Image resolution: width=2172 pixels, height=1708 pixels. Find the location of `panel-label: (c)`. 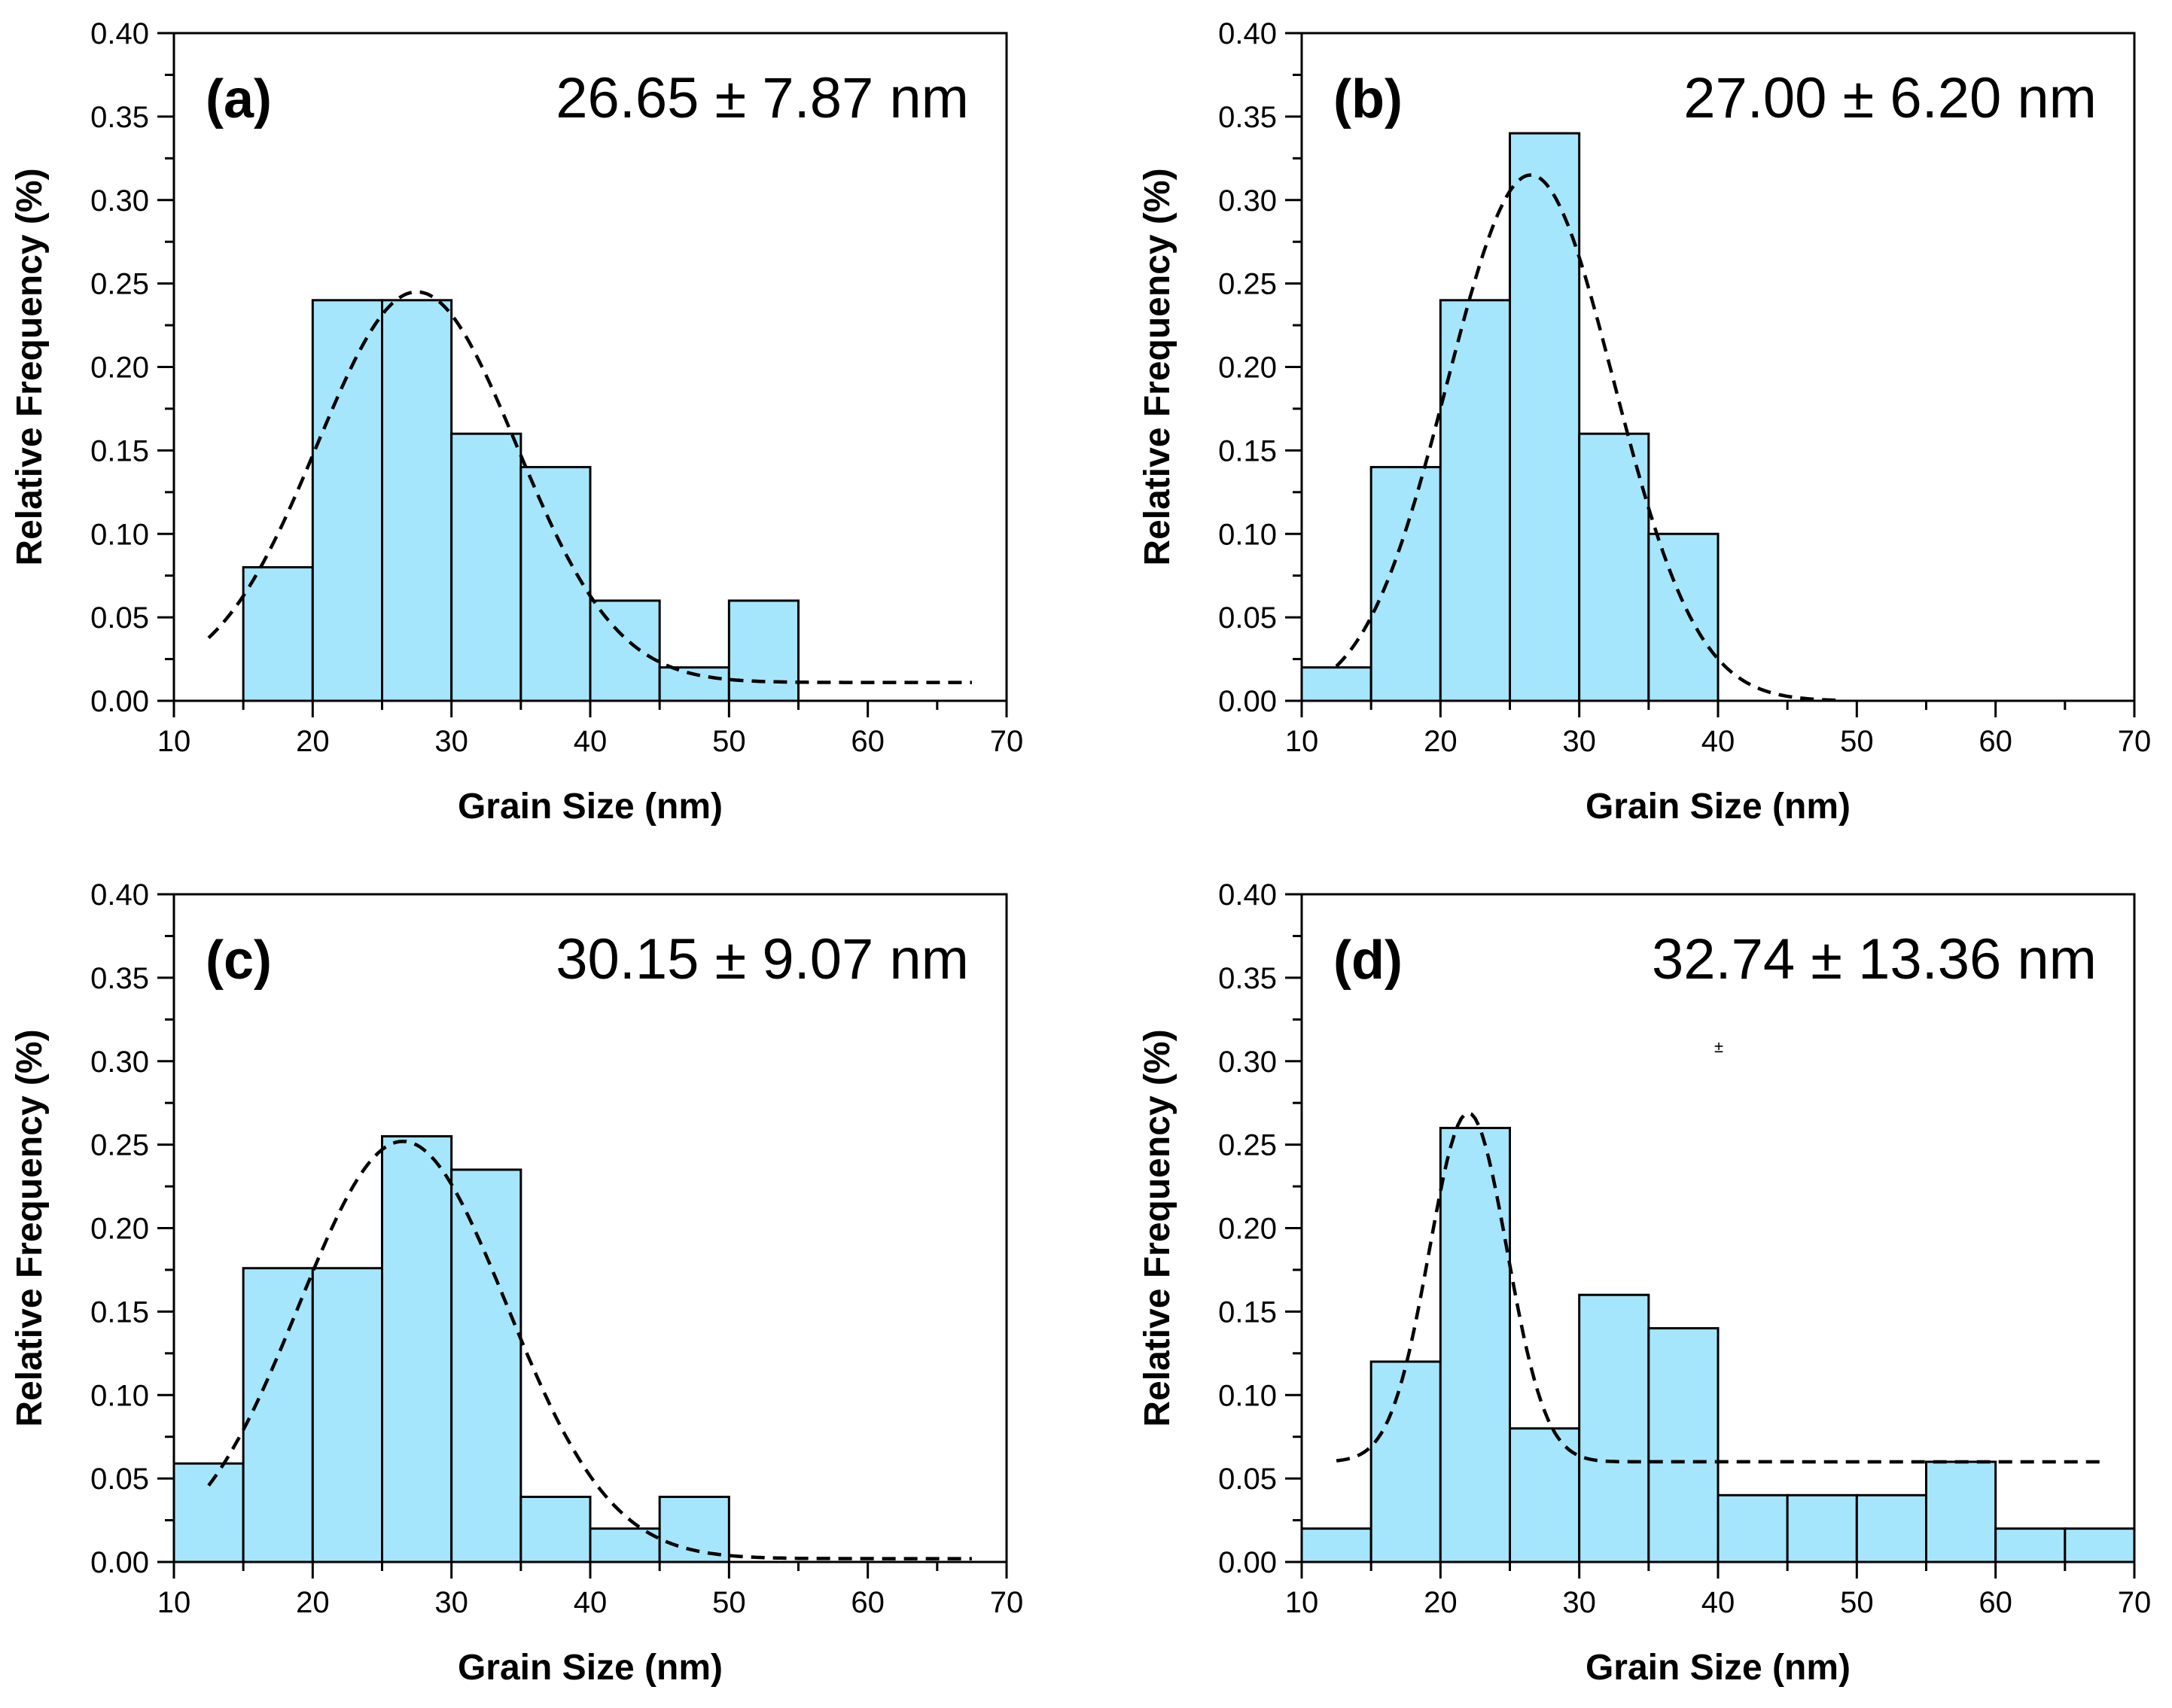

panel-label: (c) is located at coordinates (239, 960).